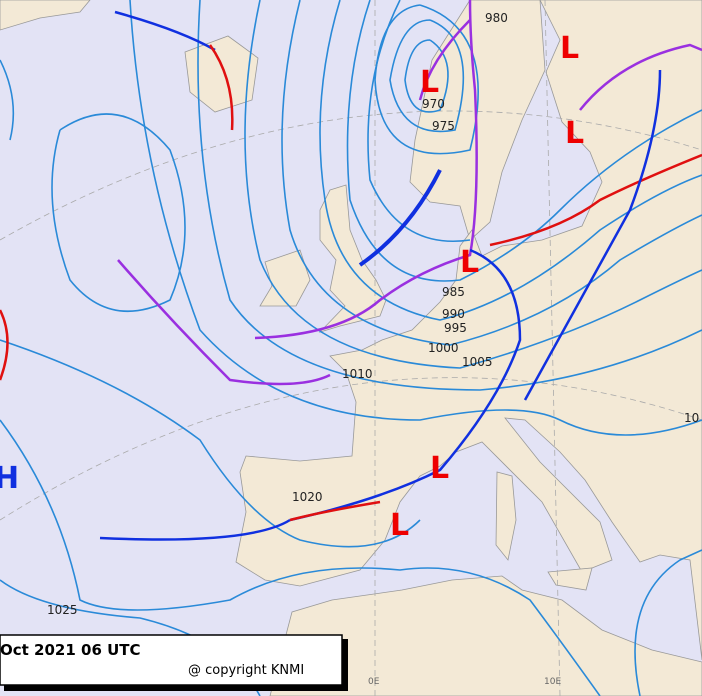  What do you see at coordinates (552, 682) in the screenshot?
I see `meridian-label: 10E` at bounding box center [552, 682].